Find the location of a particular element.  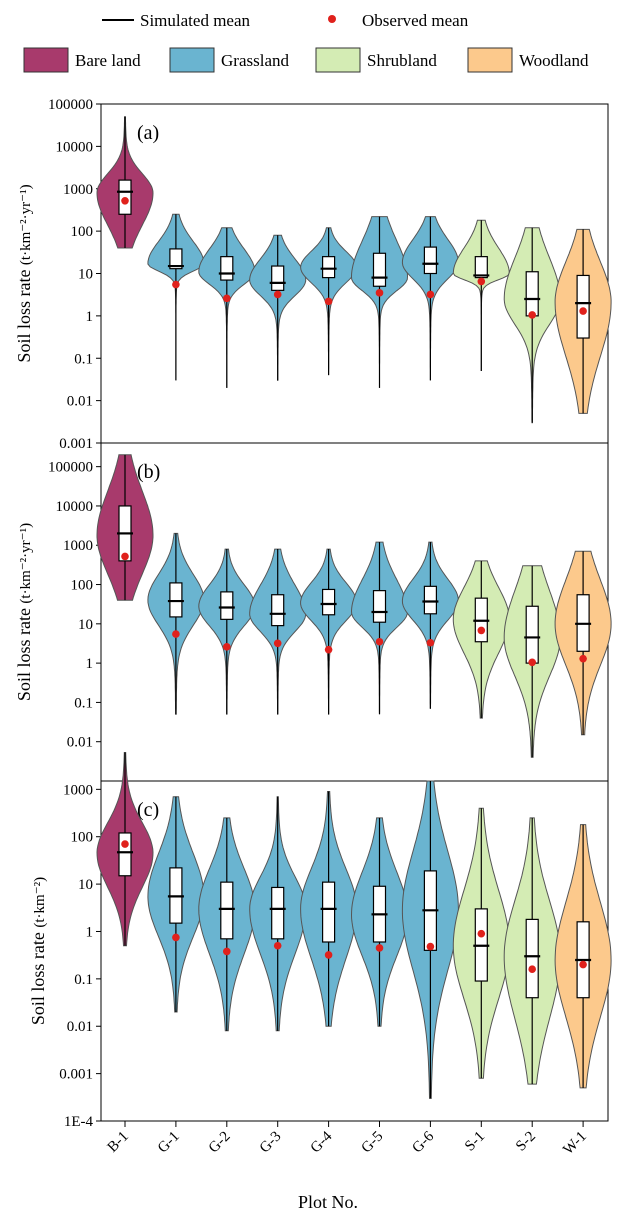

legend-swatch-grassland is located at coordinates (192, 60).